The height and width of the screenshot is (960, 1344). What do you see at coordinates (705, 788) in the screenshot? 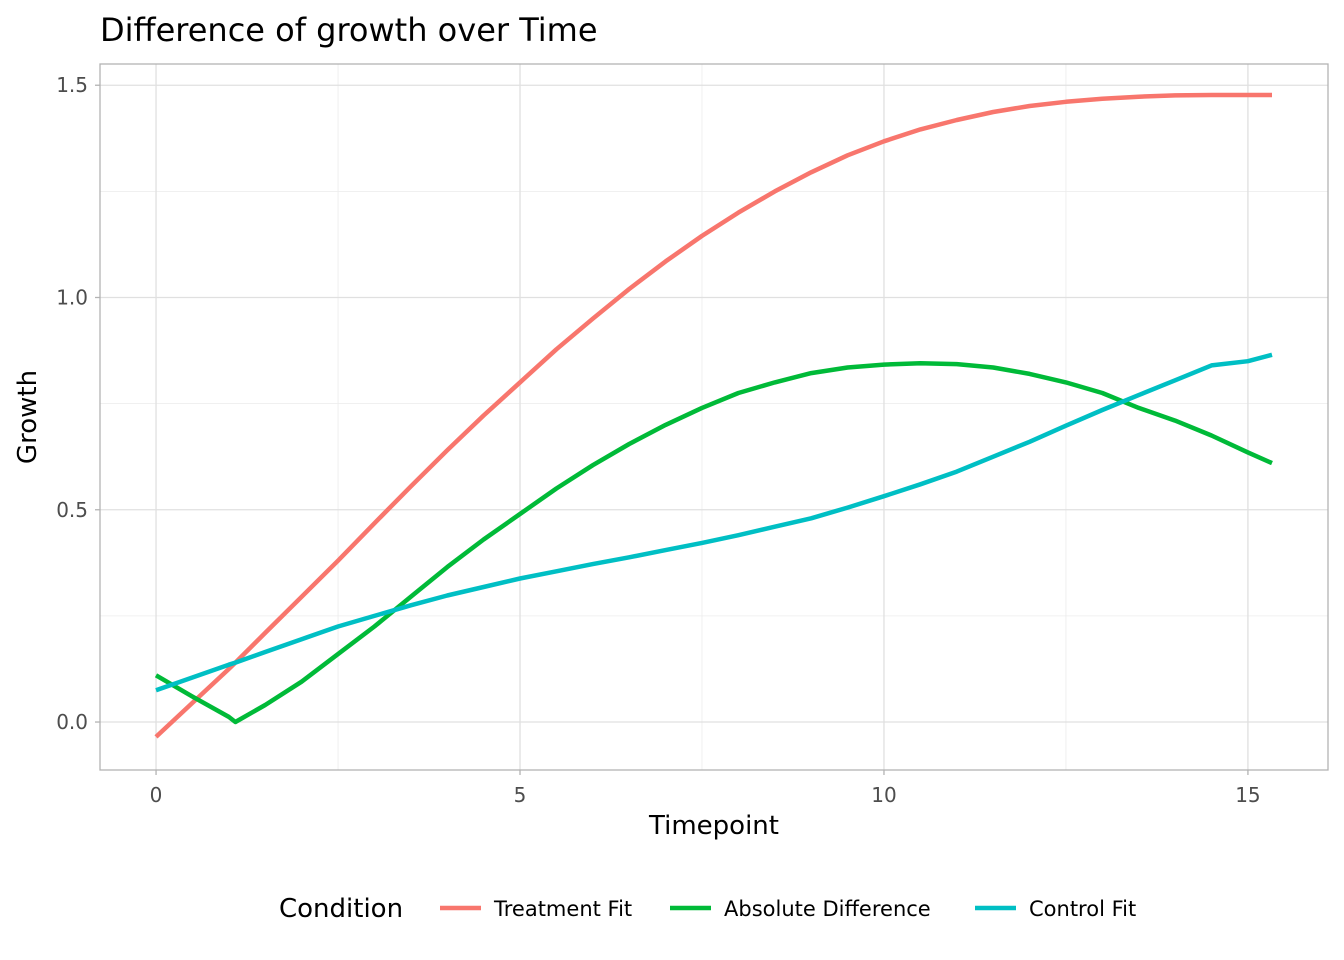
I see `x-axis-ticks: 0 5 10 15` at bounding box center [705, 788].